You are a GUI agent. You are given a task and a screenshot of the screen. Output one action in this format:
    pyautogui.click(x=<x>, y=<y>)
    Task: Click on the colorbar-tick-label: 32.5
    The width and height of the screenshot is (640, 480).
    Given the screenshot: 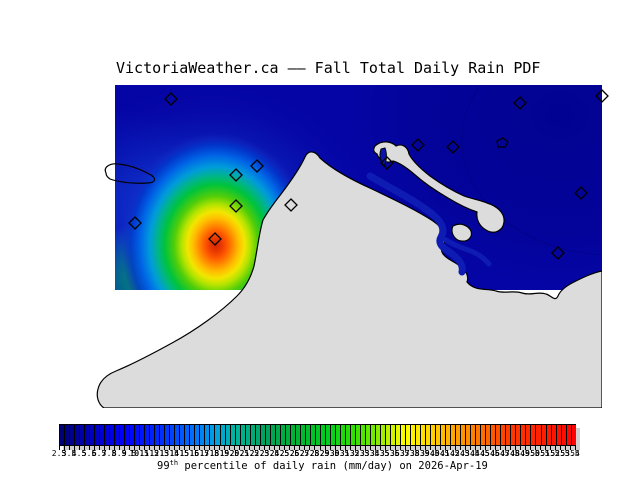 What is the action you would take?
    pyautogui.click(x=359, y=453)
    